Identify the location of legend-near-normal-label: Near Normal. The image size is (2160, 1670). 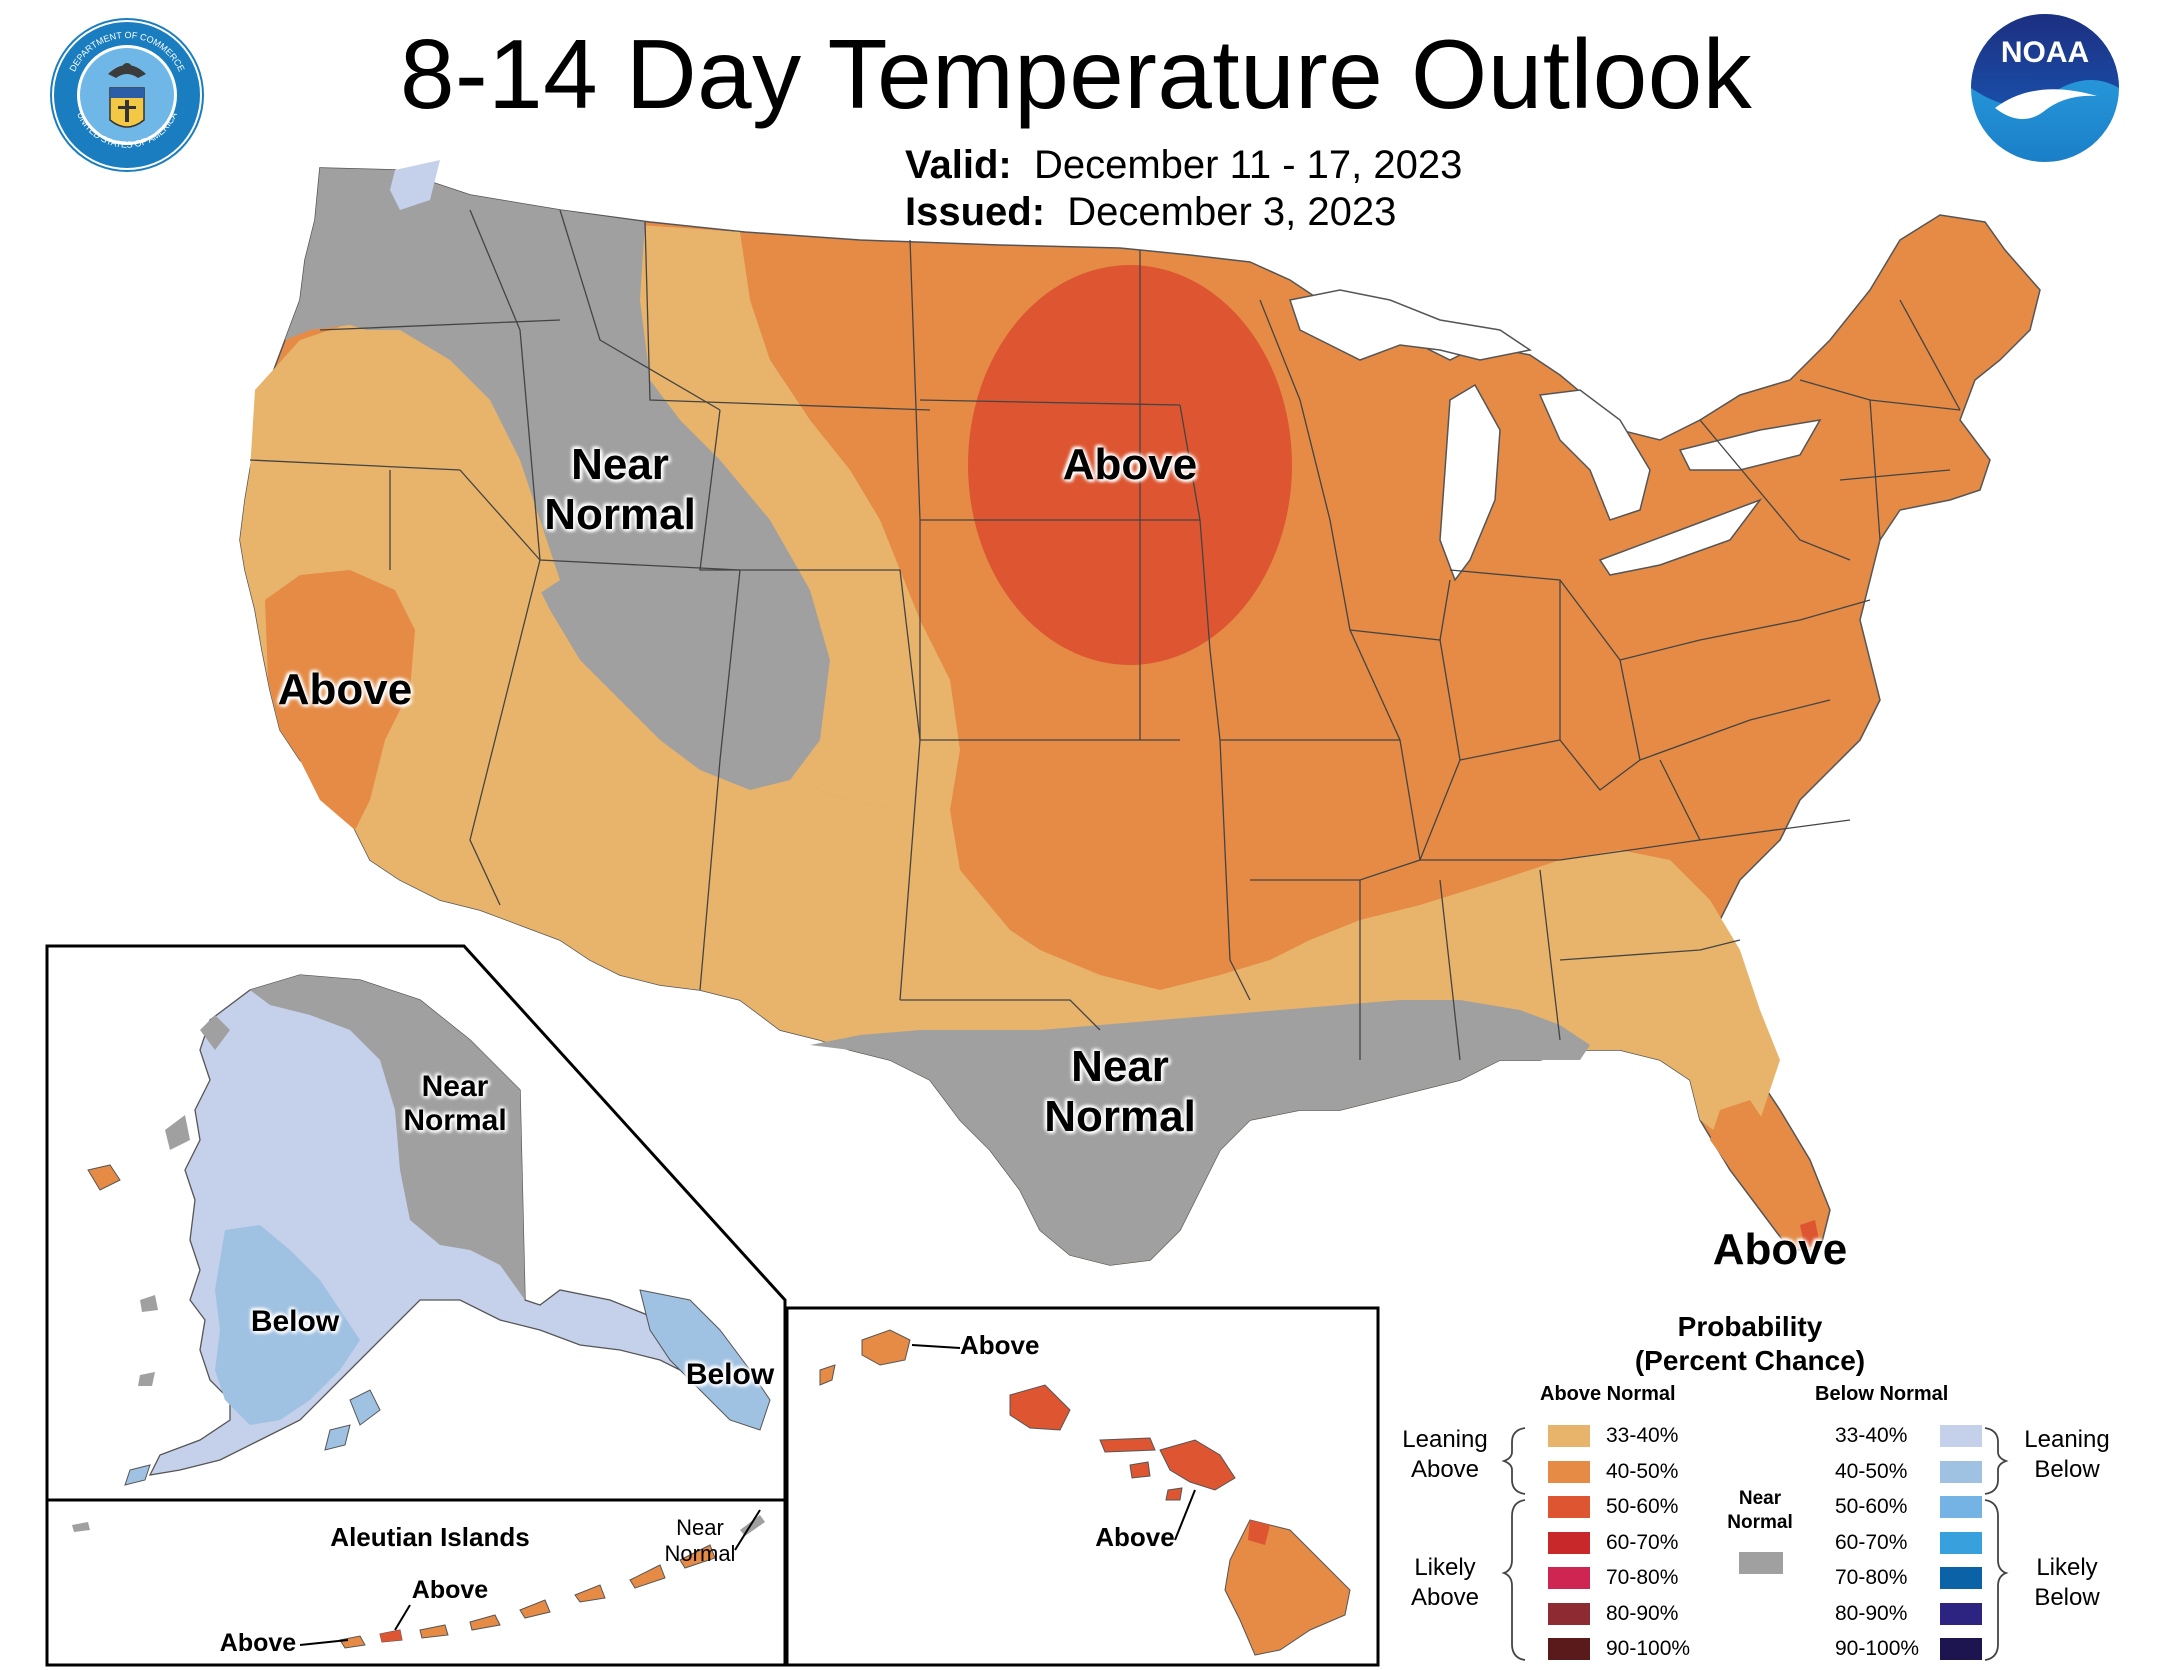
(1760, 1510).